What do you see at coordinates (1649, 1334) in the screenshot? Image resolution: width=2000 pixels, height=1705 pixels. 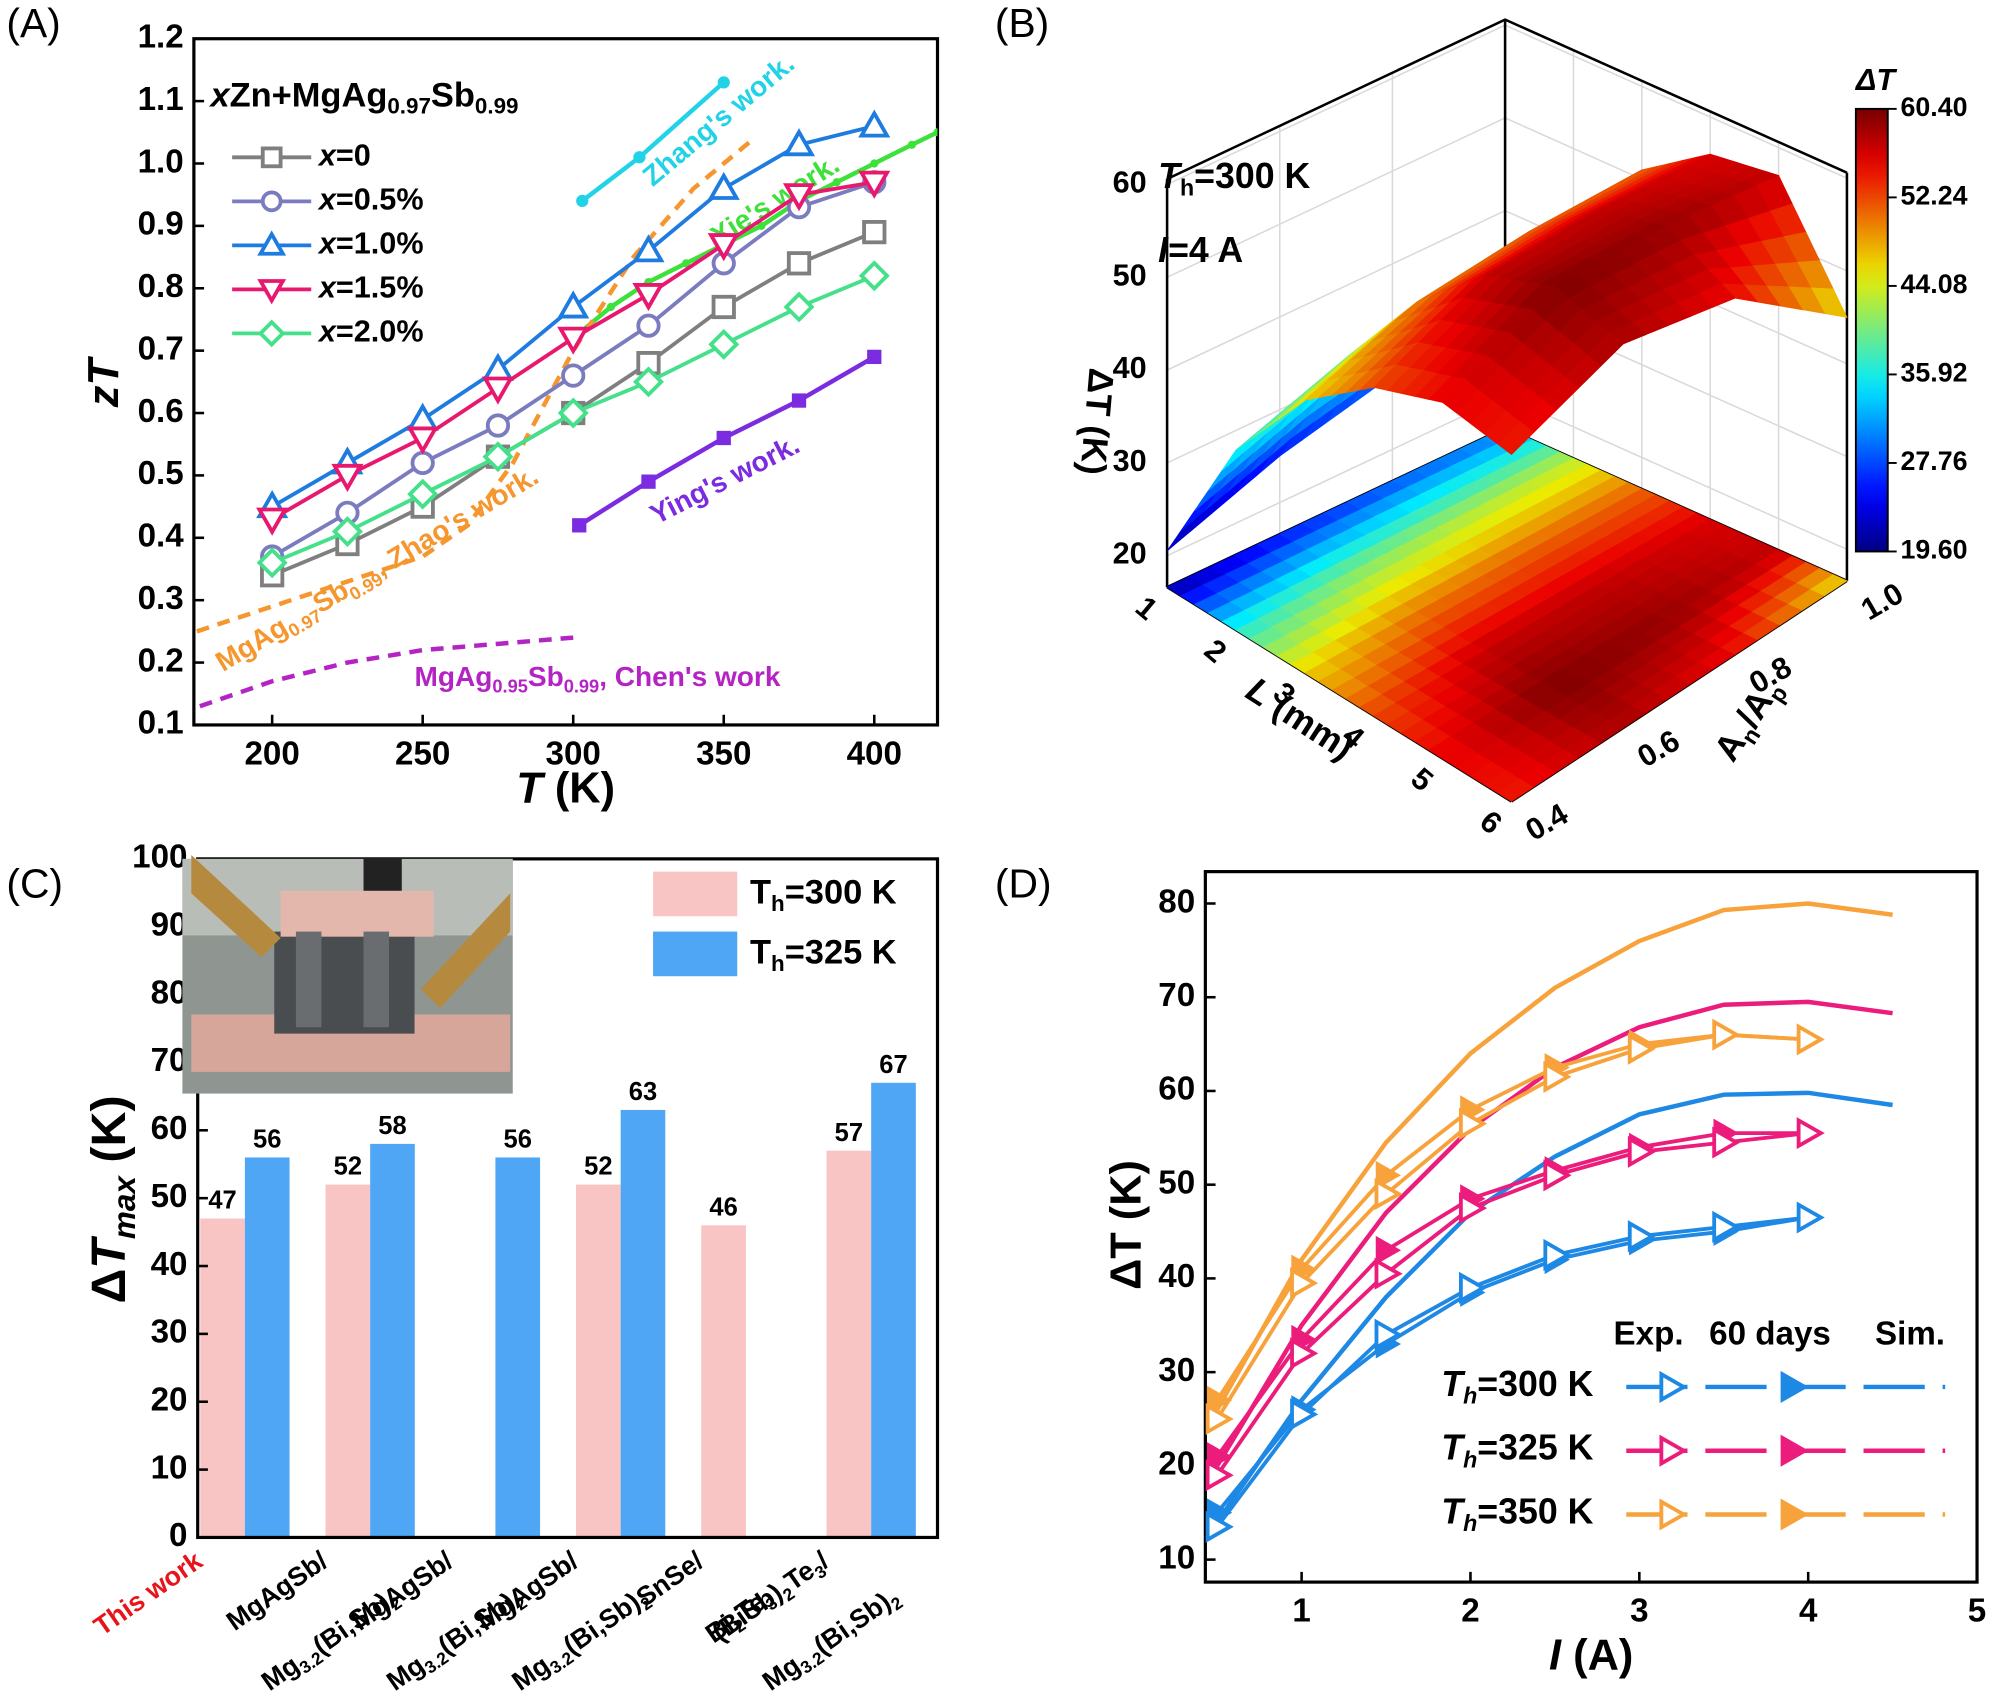 I see `legend-column-label: Exp.` at bounding box center [1649, 1334].